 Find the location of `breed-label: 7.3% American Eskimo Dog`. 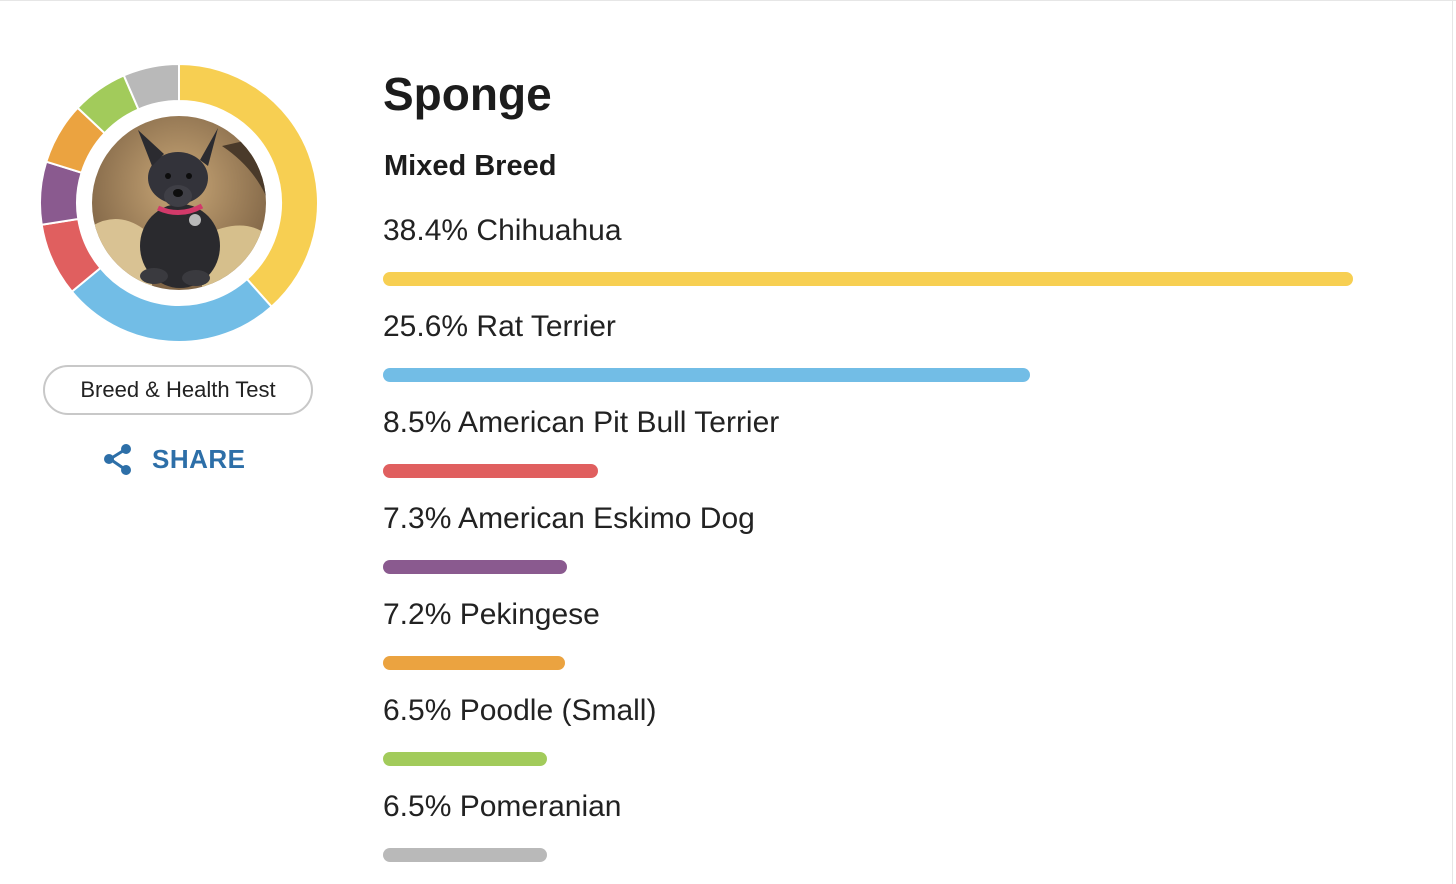

breed-label: 7.3% American Eskimo Dog is located at coordinates (569, 518).